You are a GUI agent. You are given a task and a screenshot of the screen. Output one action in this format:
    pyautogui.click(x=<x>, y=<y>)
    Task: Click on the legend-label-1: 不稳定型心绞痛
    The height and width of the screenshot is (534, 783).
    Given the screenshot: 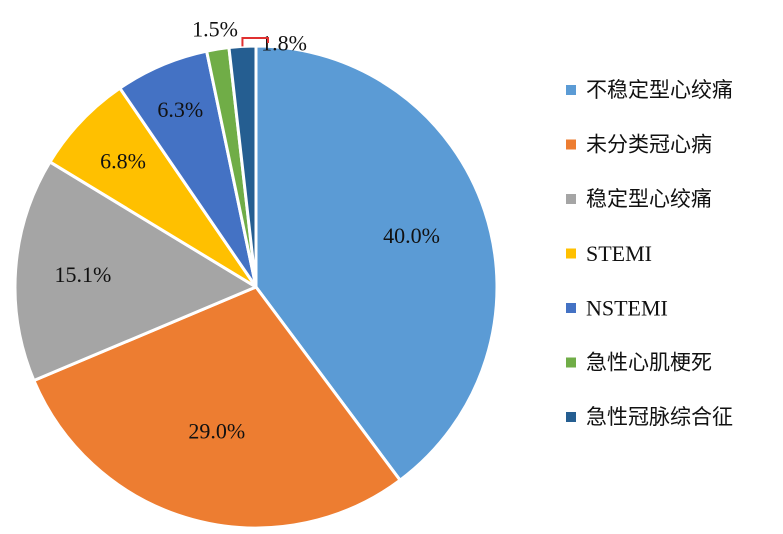 What is the action you would take?
    pyautogui.click(x=659, y=90)
    